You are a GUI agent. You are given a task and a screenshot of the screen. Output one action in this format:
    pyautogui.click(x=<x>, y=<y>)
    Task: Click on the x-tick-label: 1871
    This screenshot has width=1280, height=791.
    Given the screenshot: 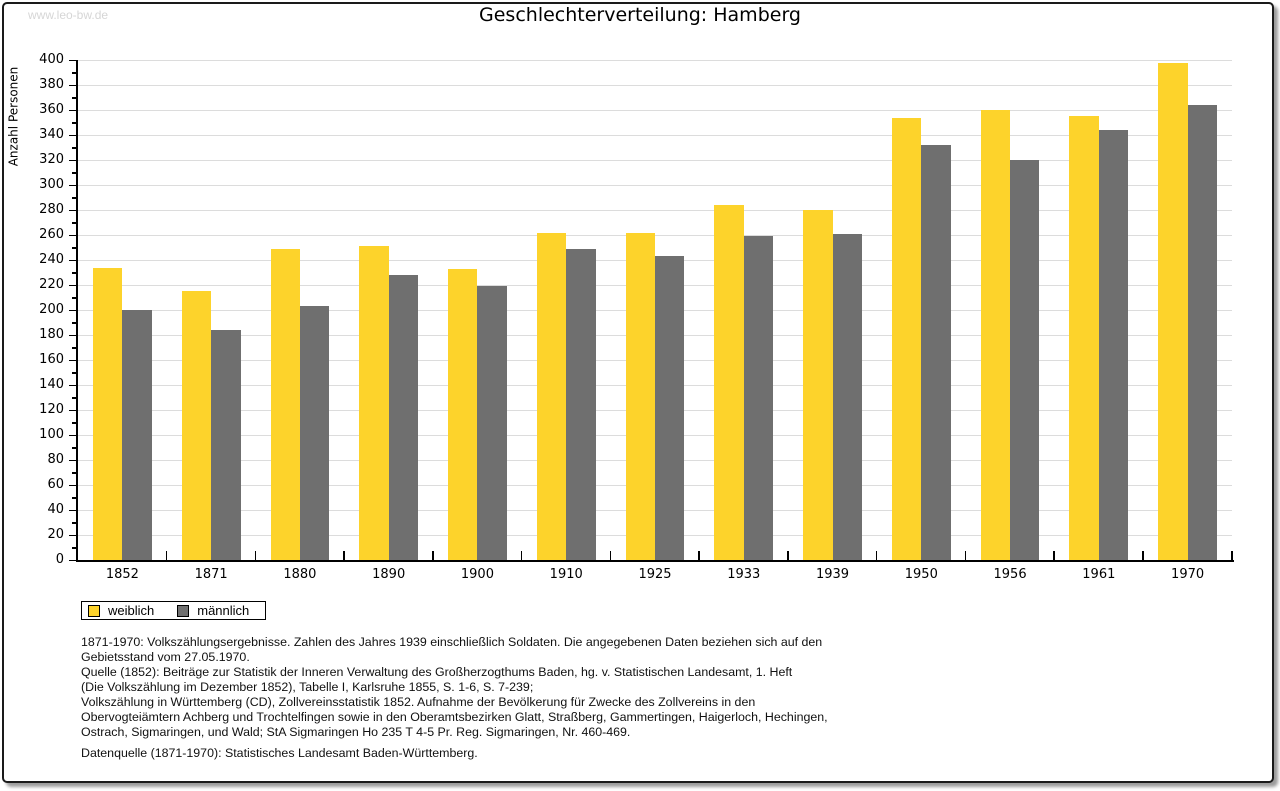 What is the action you would take?
    pyautogui.click(x=211, y=574)
    